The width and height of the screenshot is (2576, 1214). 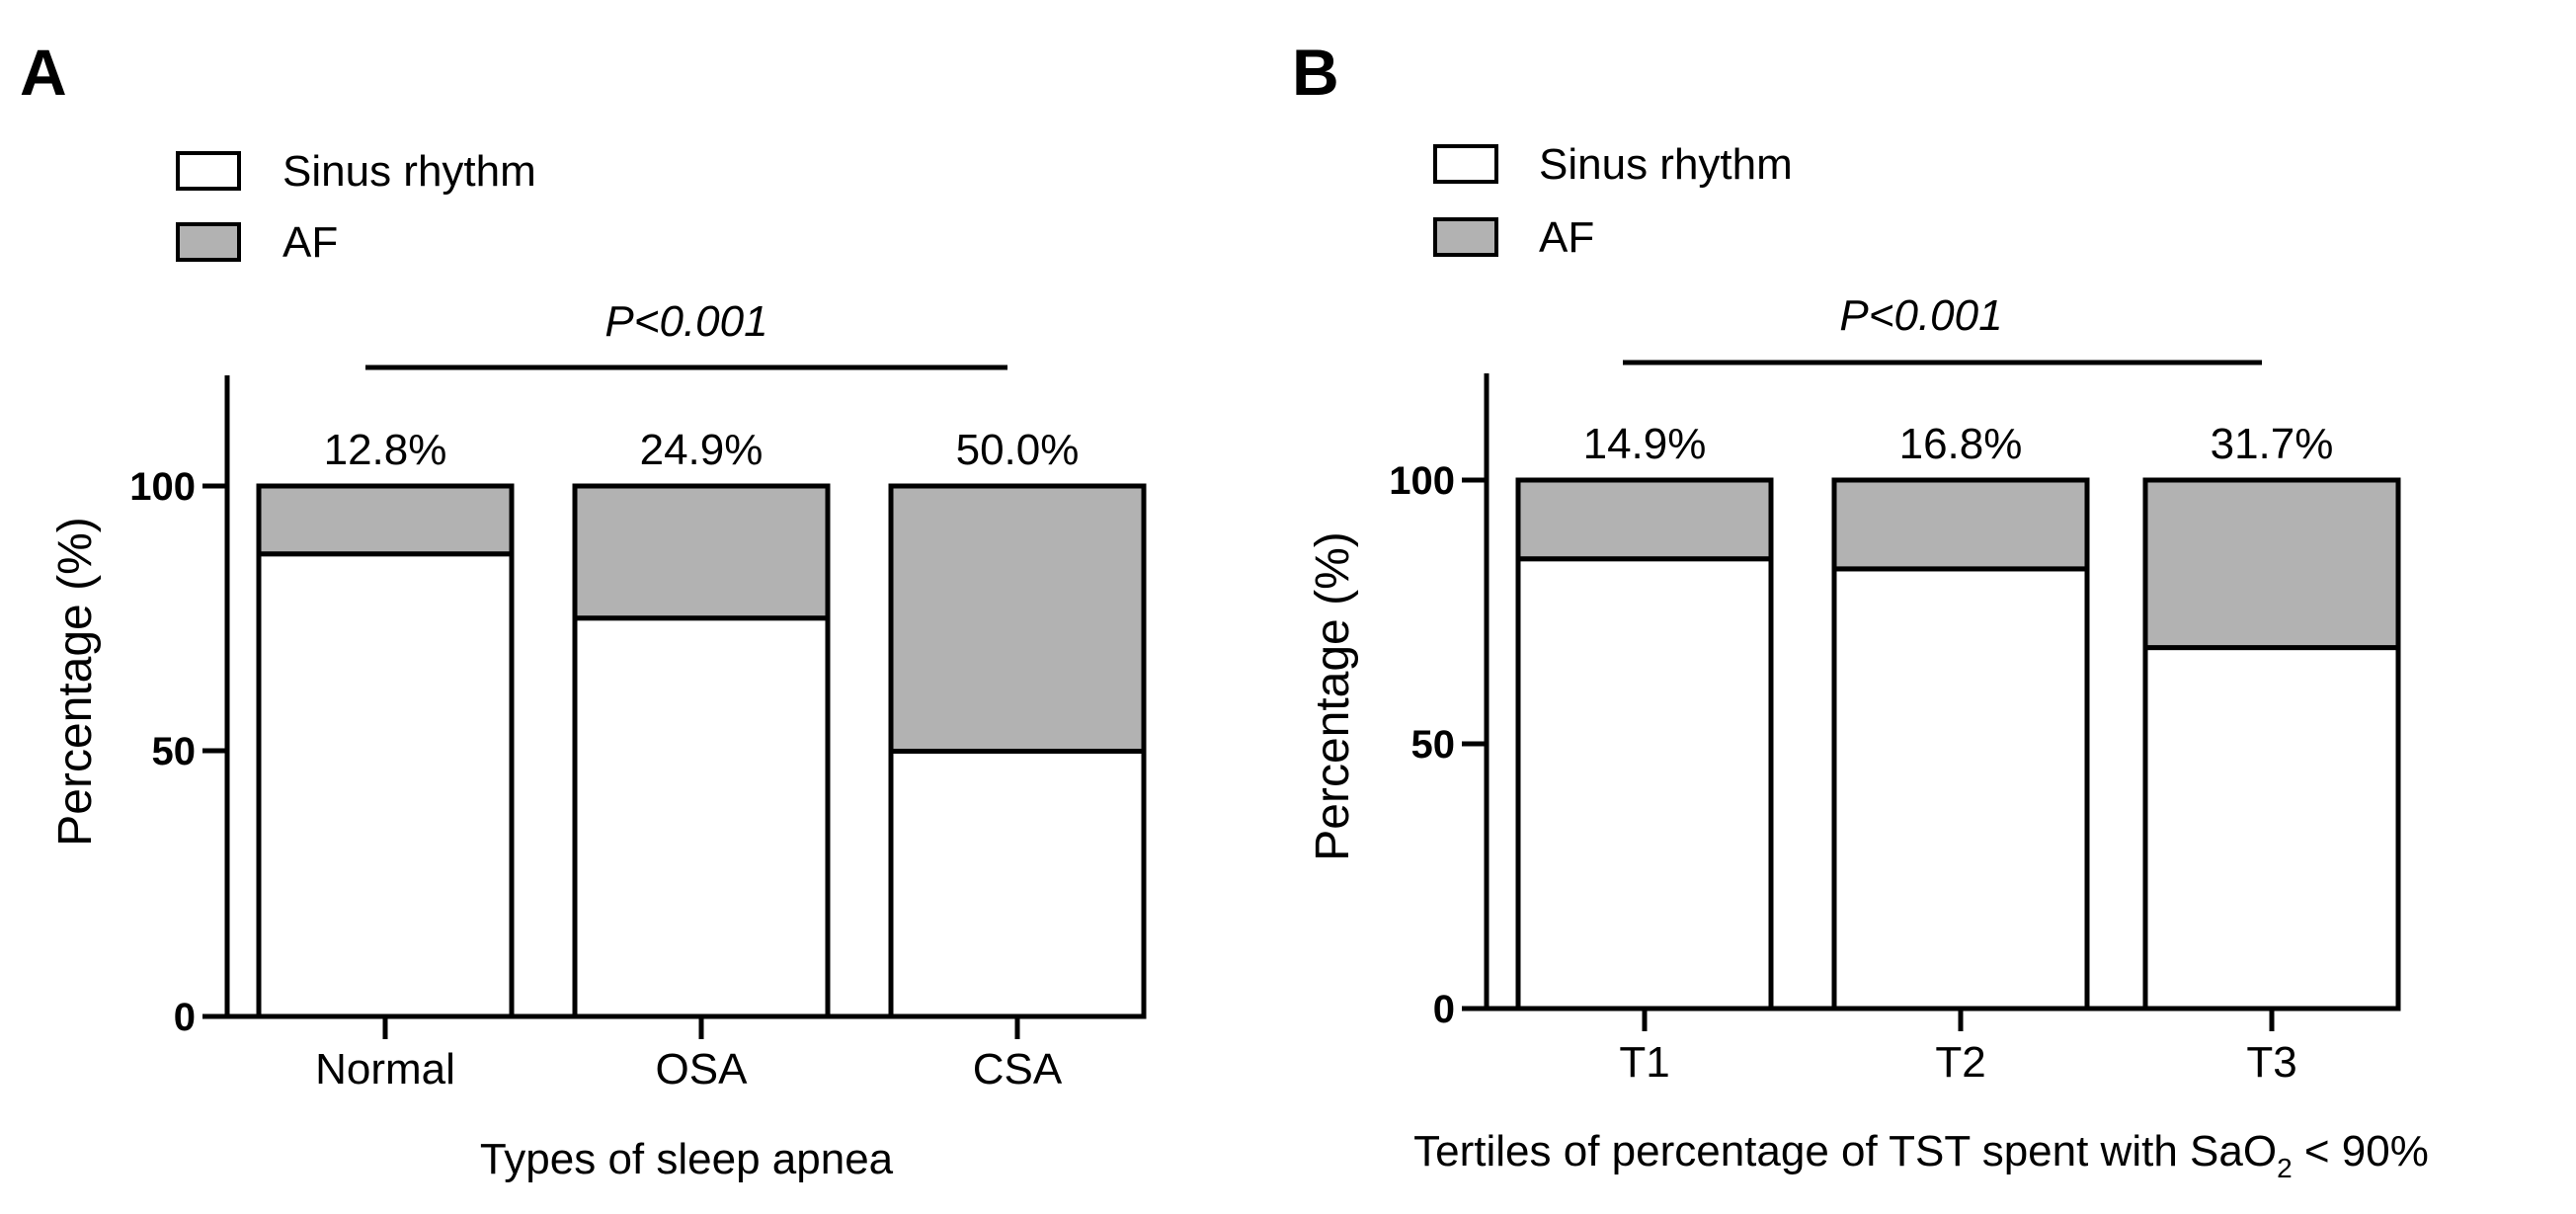 What do you see at coordinates (1465, 164) in the screenshot?
I see `panel-b-legend-swatch-sinus` at bounding box center [1465, 164].